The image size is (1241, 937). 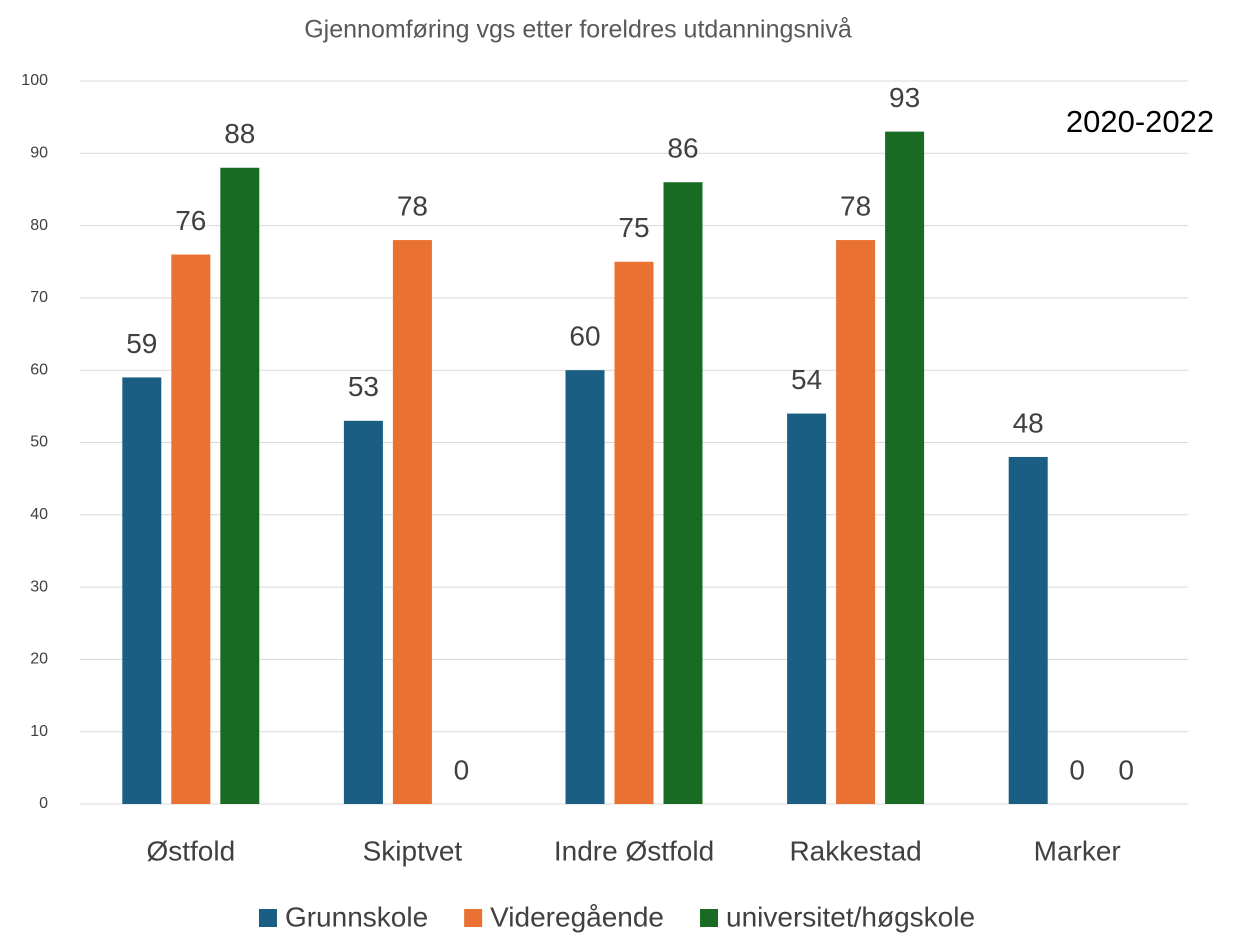 What do you see at coordinates (190, 850) in the screenshot?
I see `x-tick-label: Østfold` at bounding box center [190, 850].